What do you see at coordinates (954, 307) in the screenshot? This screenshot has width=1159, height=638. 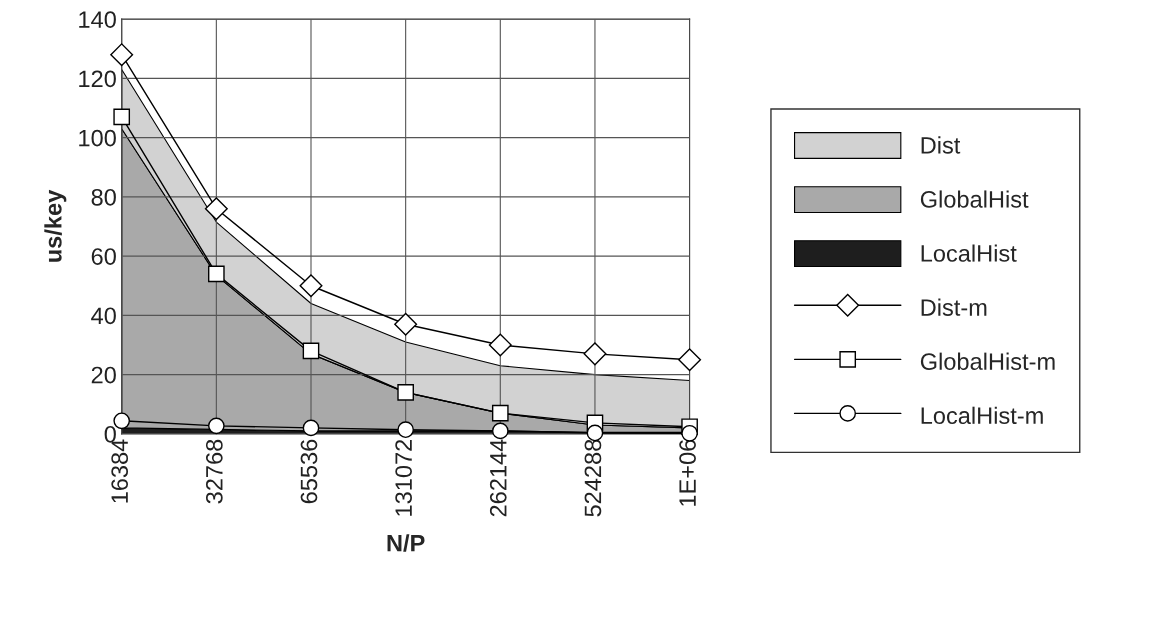 I see `legend-label: Dist-m` at bounding box center [954, 307].